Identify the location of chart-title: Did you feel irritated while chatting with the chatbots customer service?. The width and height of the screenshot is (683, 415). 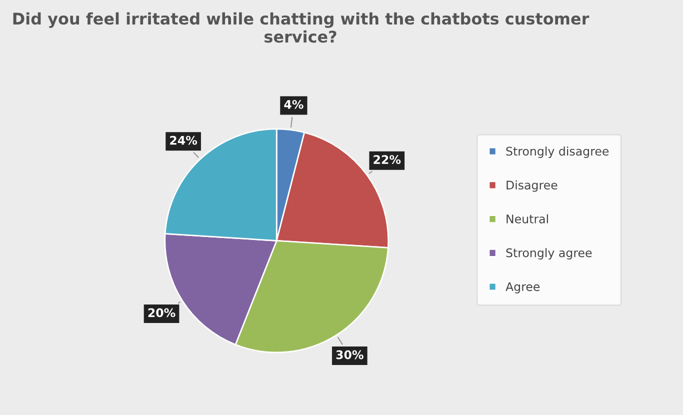
(301, 27).